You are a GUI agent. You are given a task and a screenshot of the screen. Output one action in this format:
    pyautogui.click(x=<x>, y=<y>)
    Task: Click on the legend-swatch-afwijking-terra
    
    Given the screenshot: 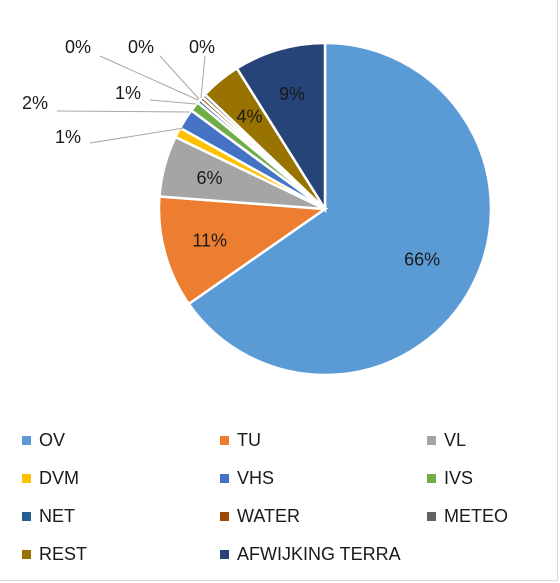 What is the action you would take?
    pyautogui.click(x=224, y=554)
    